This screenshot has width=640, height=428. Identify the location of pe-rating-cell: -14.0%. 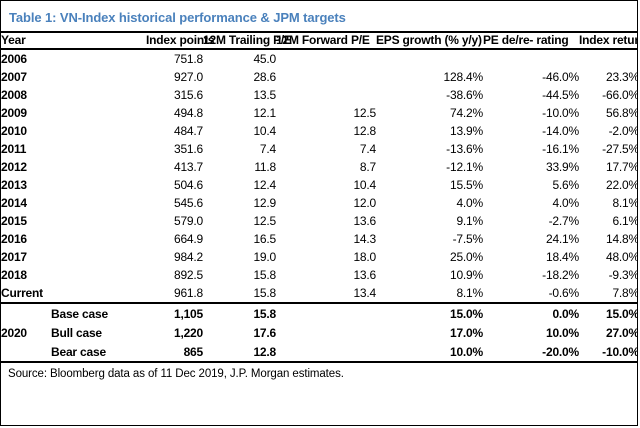
(560, 131).